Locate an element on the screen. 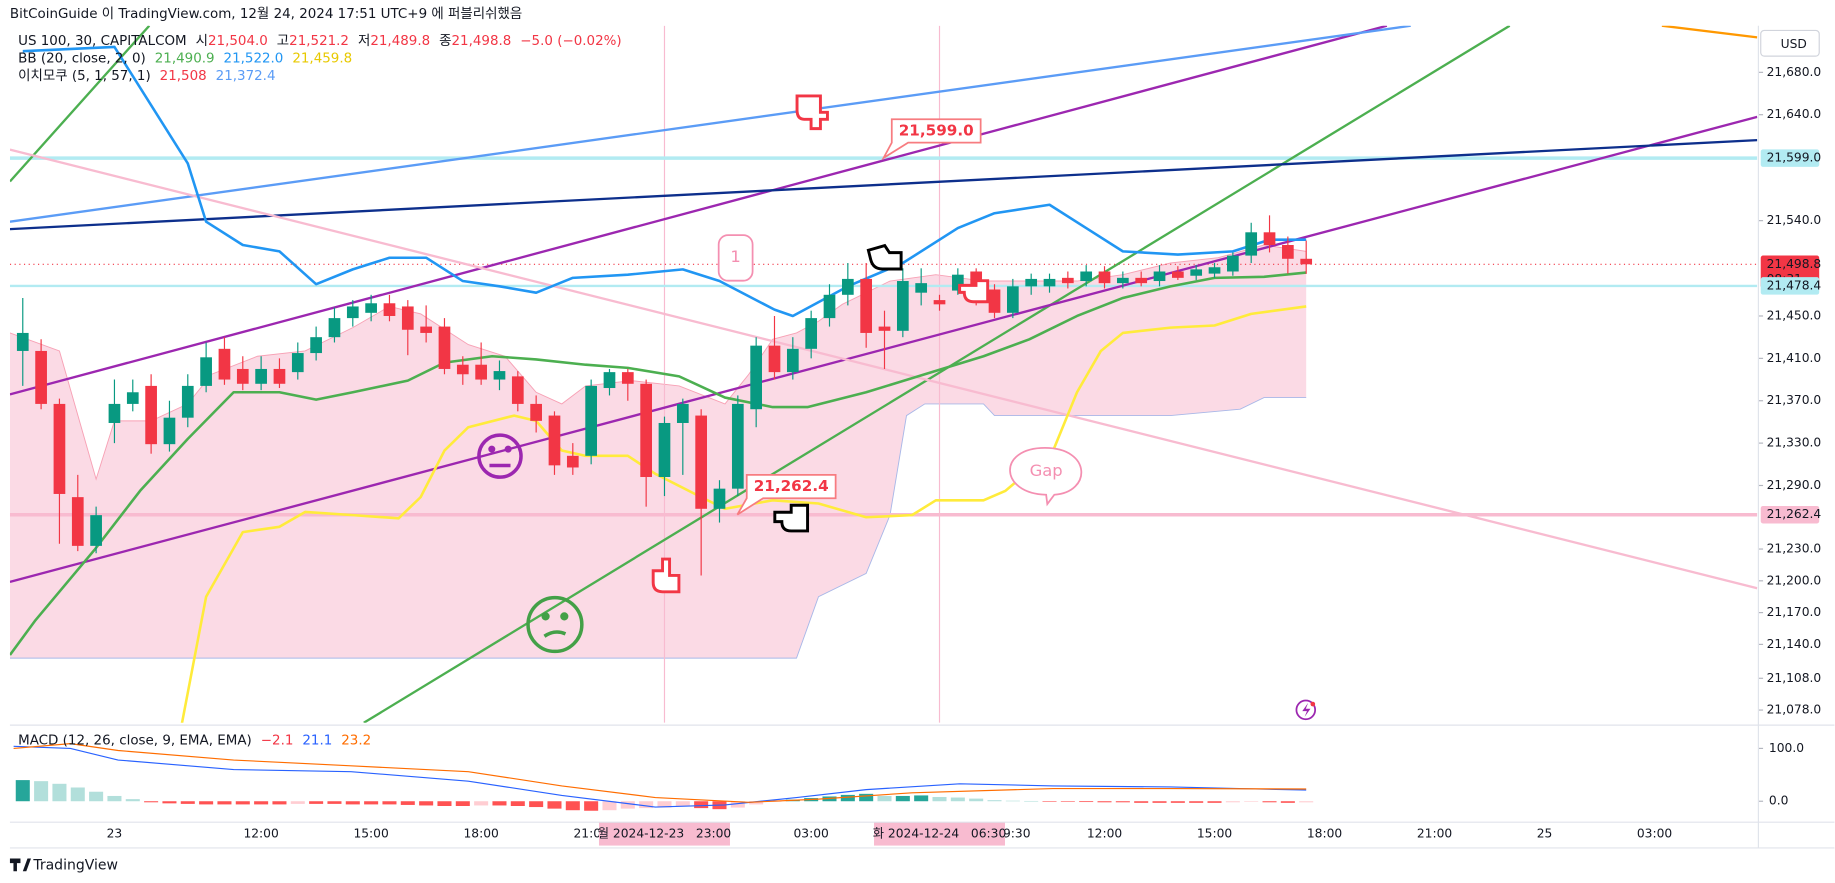 This screenshot has height=883, width=1835. y-tick-label: 21,330.0 is located at coordinates (1794, 443).